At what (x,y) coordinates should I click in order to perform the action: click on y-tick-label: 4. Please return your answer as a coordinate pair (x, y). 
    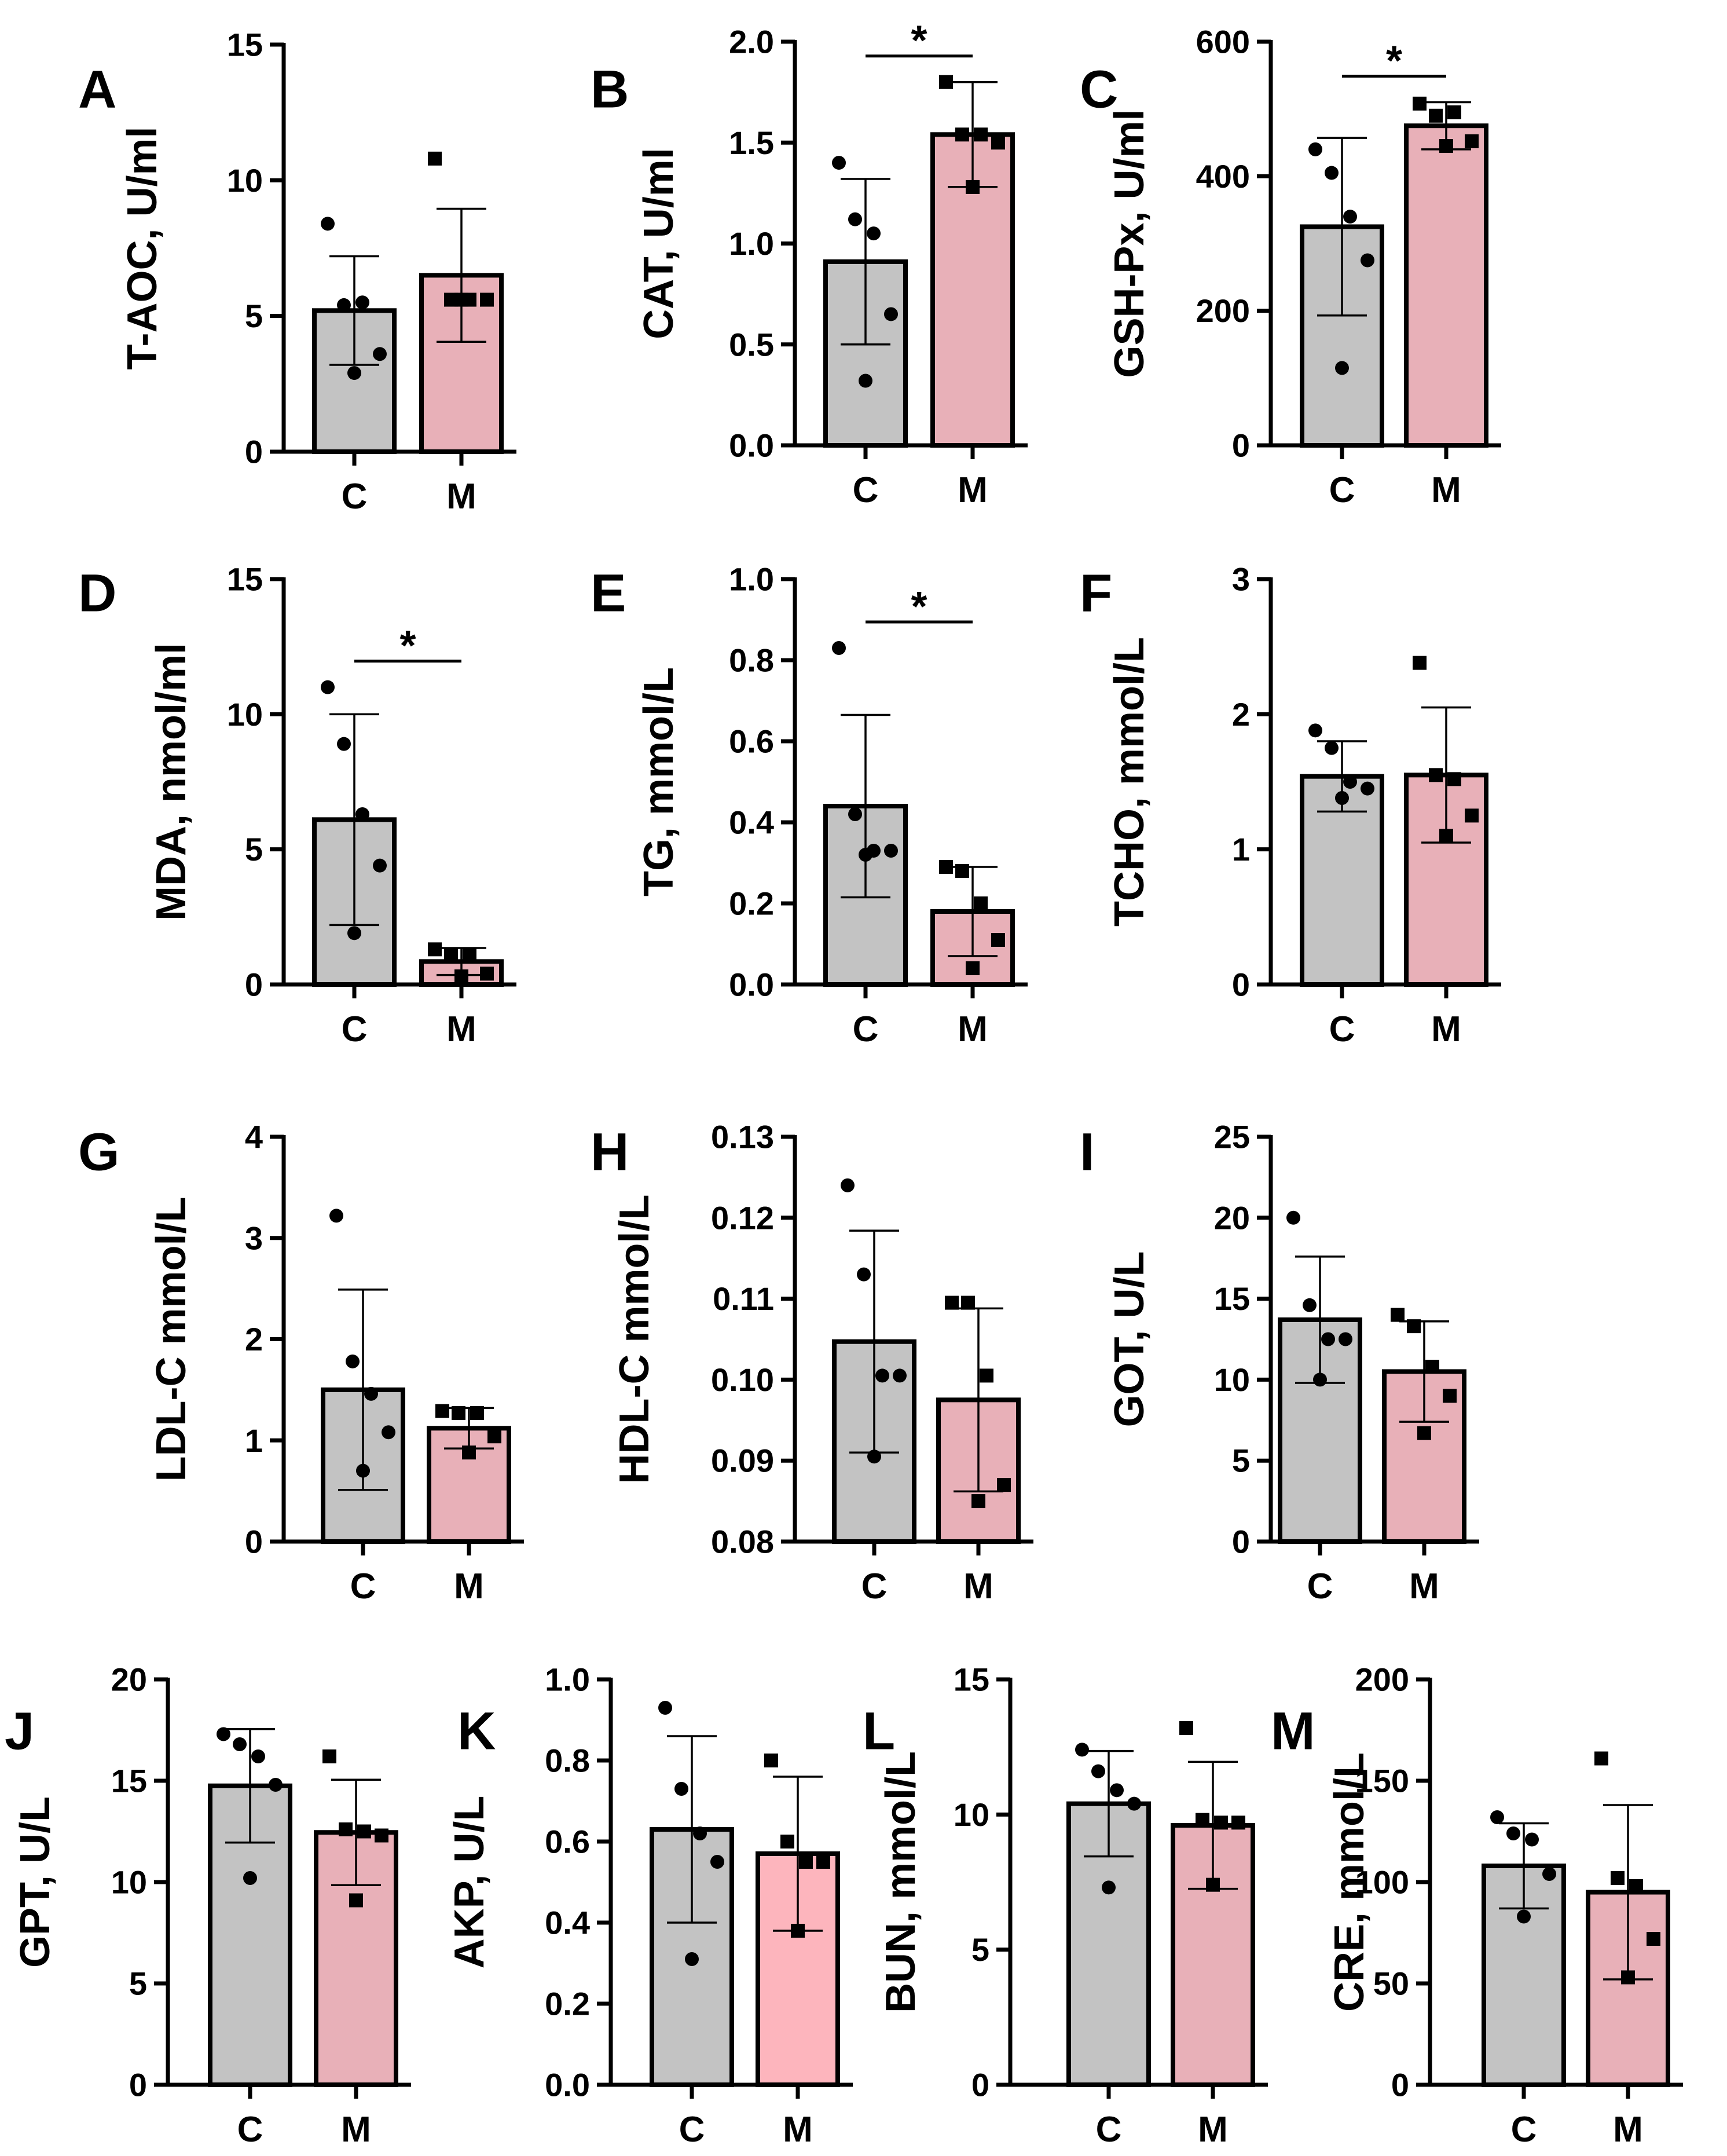
    Looking at the image, I should click on (254, 1137).